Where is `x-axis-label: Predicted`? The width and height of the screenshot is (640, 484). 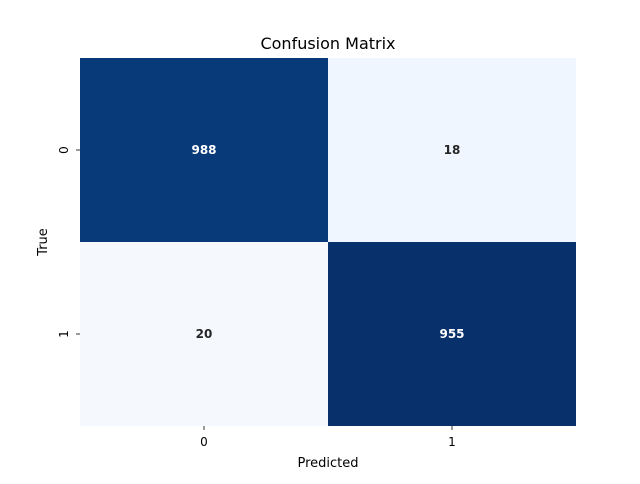
x-axis-label: Predicted is located at coordinates (327, 463).